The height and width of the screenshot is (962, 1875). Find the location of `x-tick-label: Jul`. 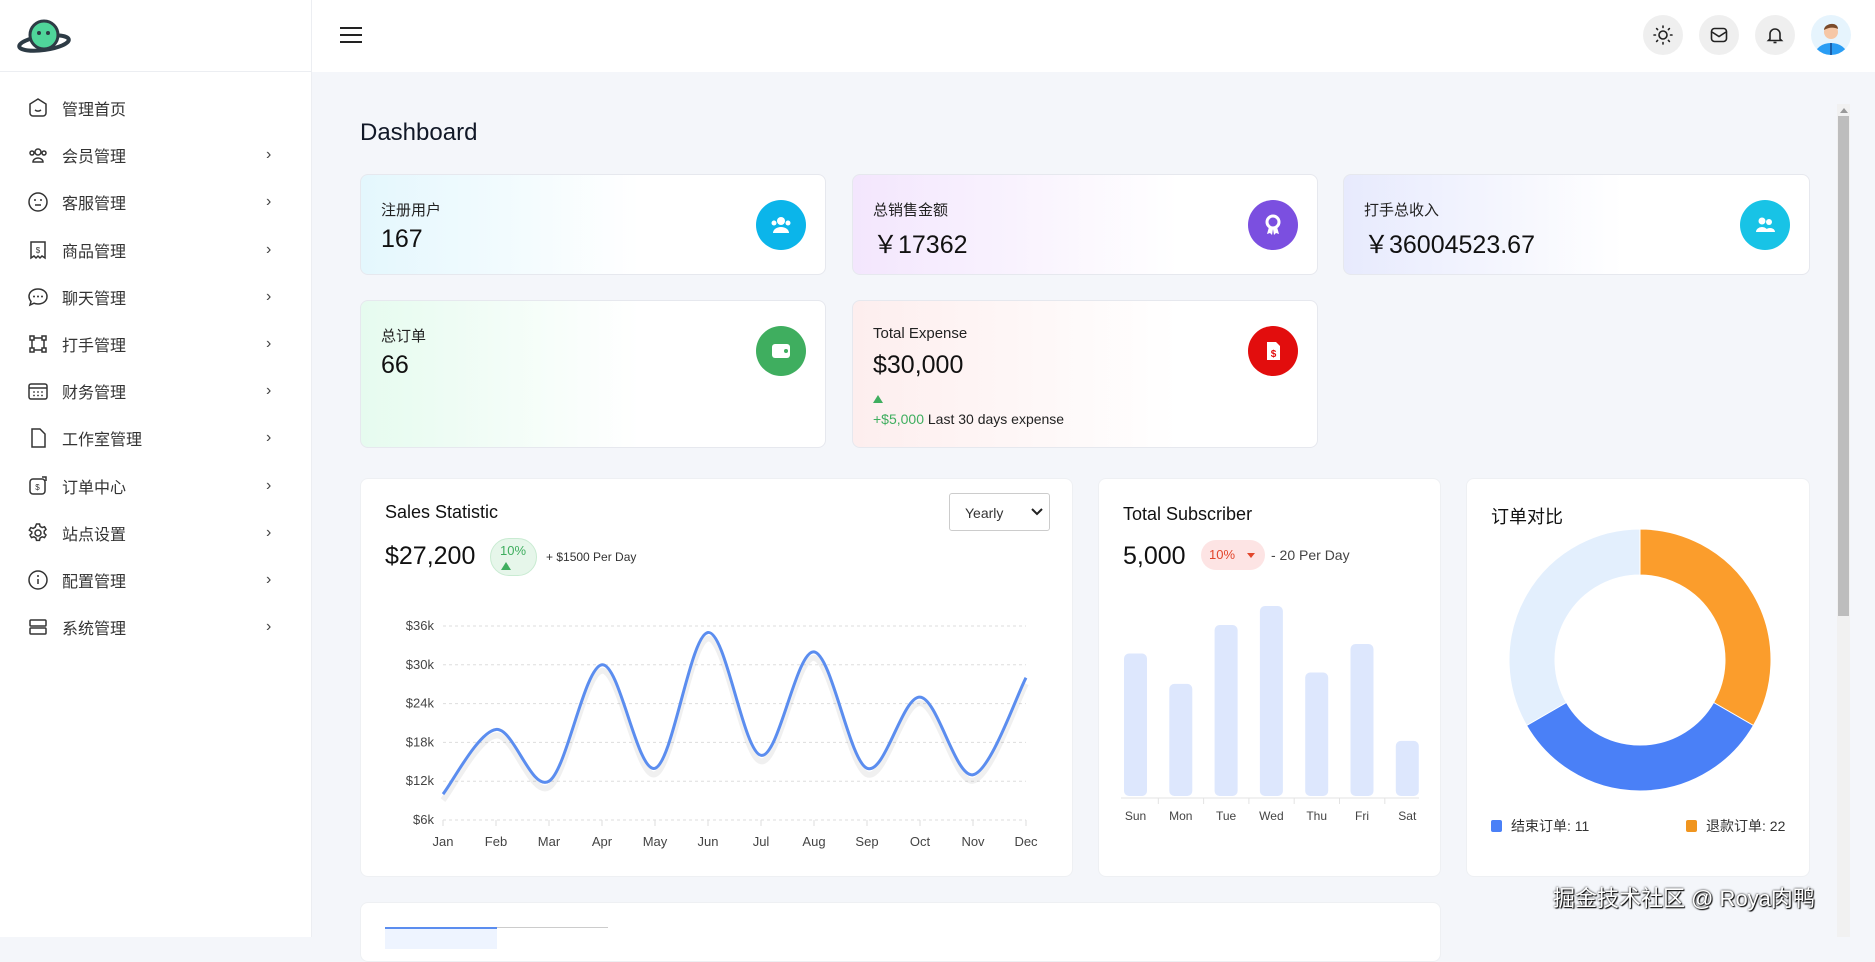

x-tick-label: Jul is located at coordinates (761, 841).